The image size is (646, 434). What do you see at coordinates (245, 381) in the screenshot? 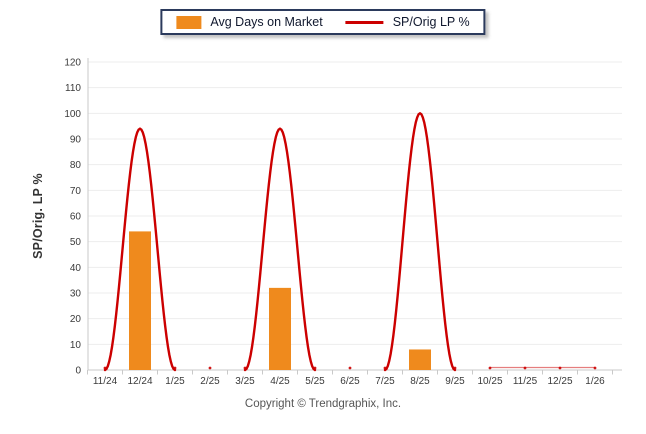
I see `x-tick-label: 3/25` at bounding box center [245, 381].